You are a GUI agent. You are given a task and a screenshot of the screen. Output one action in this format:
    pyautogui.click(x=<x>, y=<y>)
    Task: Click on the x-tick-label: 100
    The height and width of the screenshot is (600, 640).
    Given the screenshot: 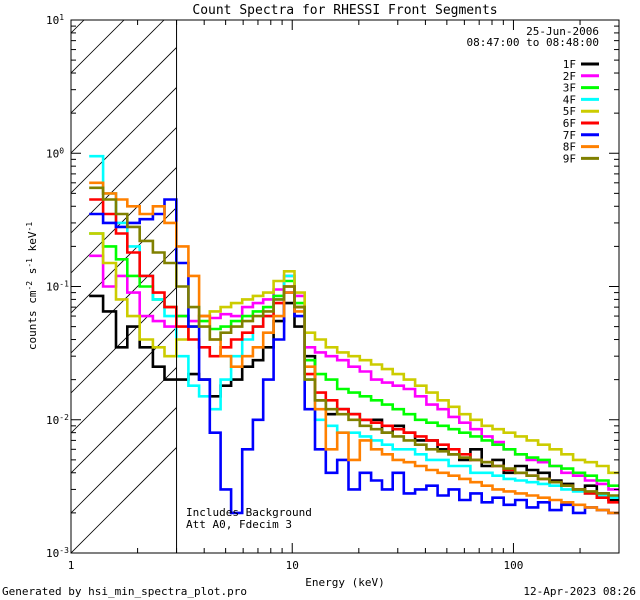 What is the action you would take?
    pyautogui.click(x=514, y=565)
    